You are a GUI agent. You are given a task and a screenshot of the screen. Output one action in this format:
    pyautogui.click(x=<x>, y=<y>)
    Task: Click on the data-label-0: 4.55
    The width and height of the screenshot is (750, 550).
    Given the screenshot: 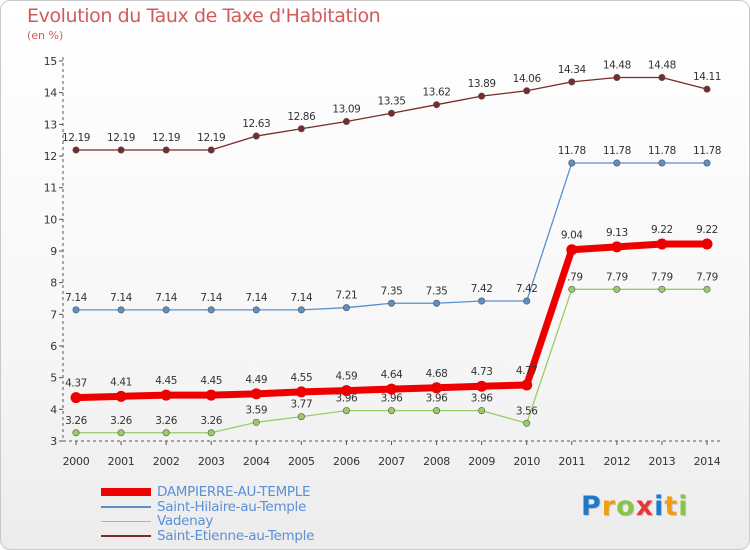 What is the action you would take?
    pyautogui.click(x=301, y=378)
    